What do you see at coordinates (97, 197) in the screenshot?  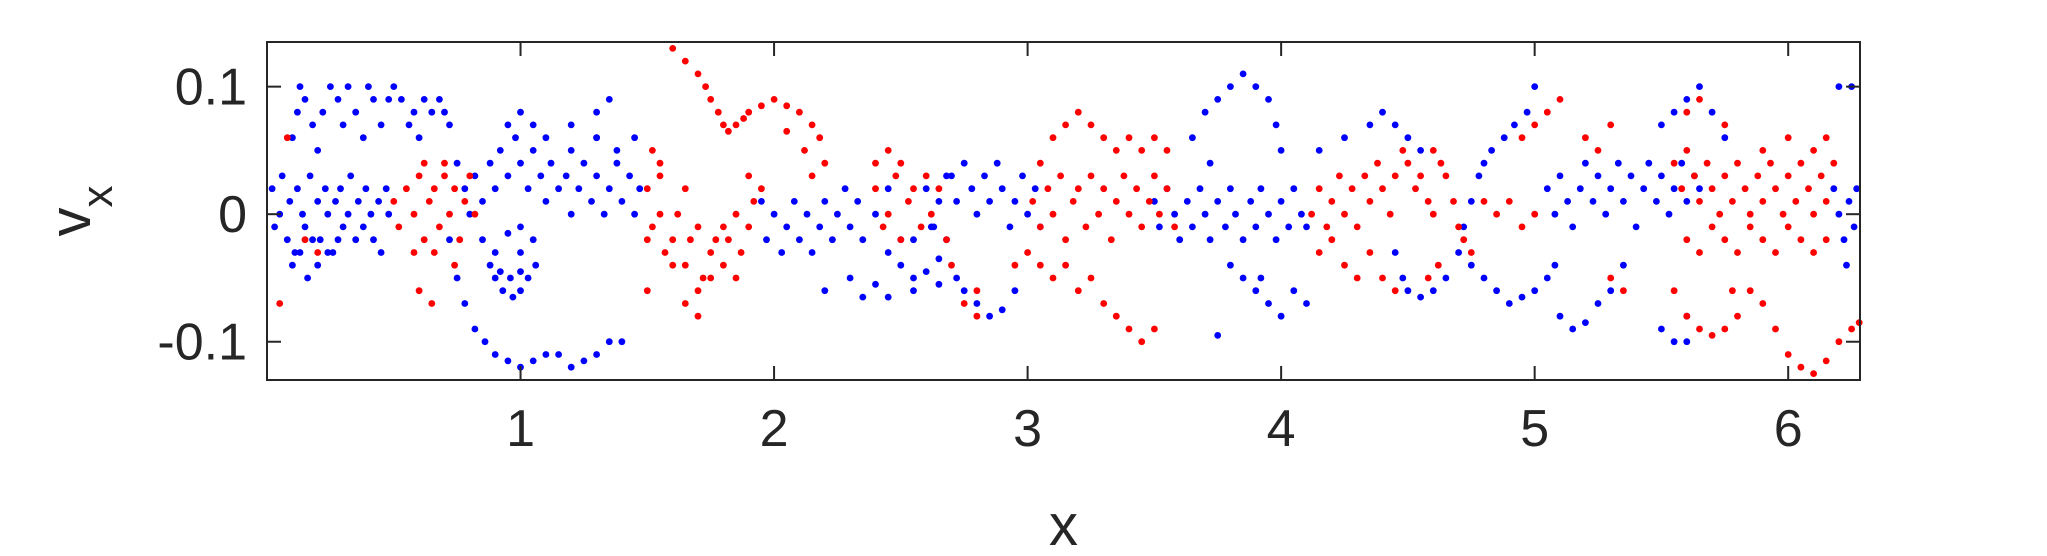 I see `y-axis-label-subscript: x` at bounding box center [97, 197].